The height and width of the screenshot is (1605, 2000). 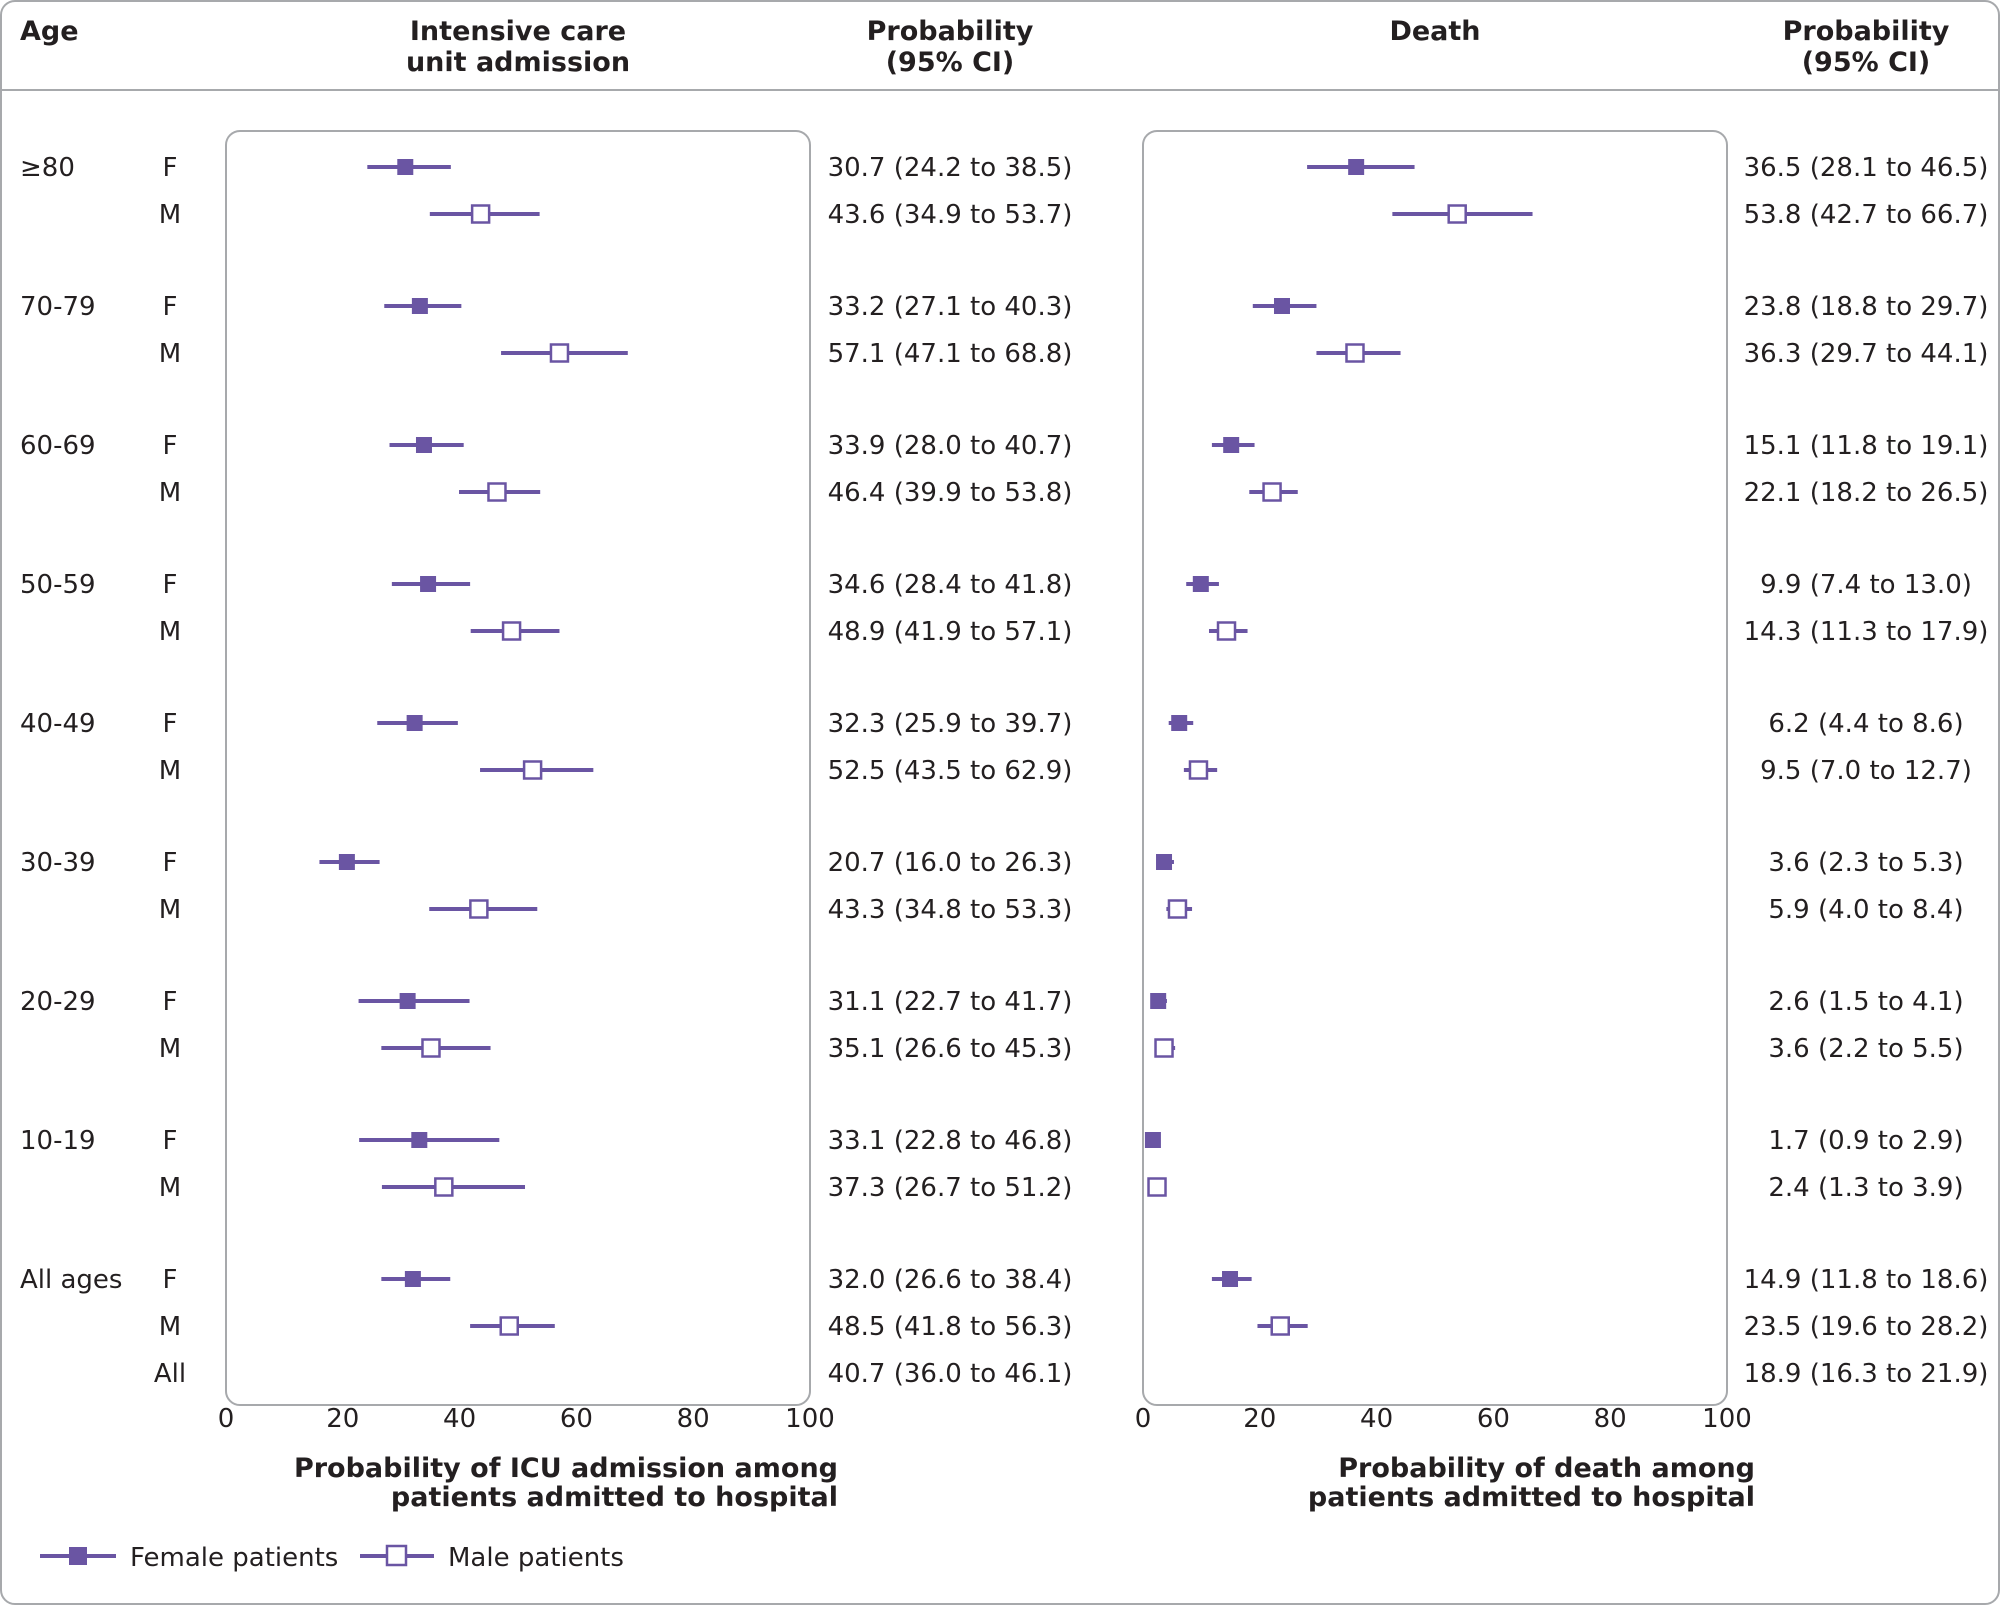 What do you see at coordinates (58, 1002) in the screenshot?
I see `age-group-label: 20-29` at bounding box center [58, 1002].